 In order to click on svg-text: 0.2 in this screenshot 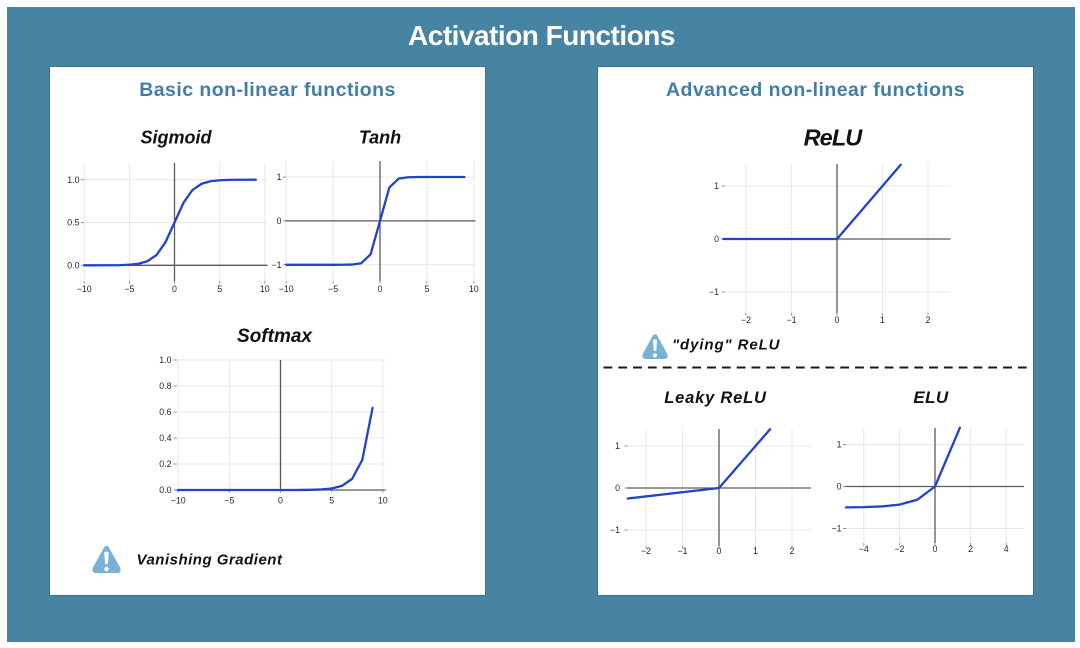, I will do `click(165, 464)`.